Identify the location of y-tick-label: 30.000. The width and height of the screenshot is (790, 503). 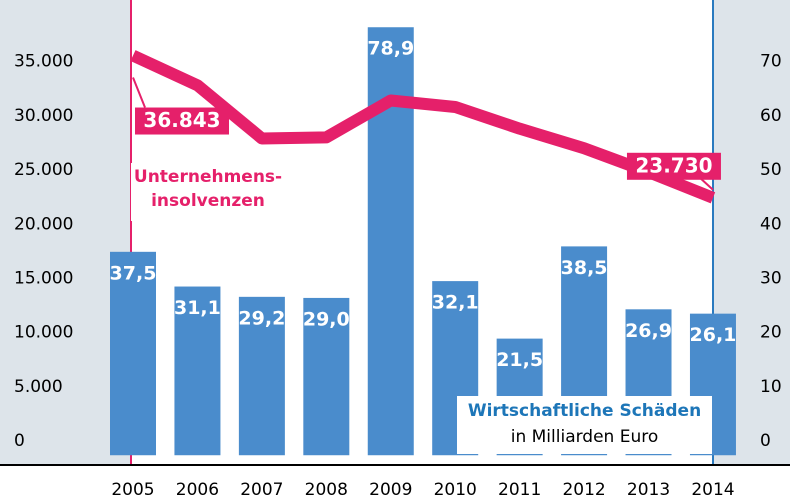
(43, 116).